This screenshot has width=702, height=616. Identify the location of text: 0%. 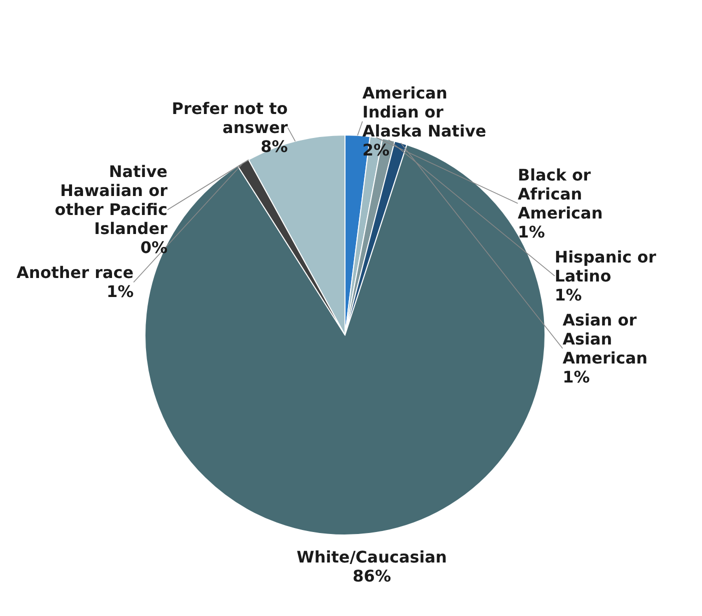
(154, 248).